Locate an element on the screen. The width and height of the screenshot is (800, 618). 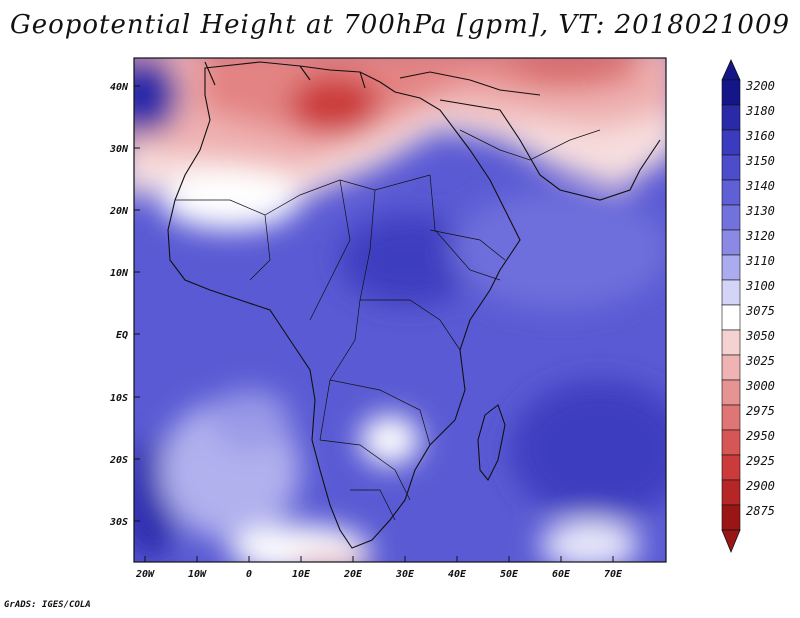
lat-tick-label: 30N is located at coordinates (119, 149).